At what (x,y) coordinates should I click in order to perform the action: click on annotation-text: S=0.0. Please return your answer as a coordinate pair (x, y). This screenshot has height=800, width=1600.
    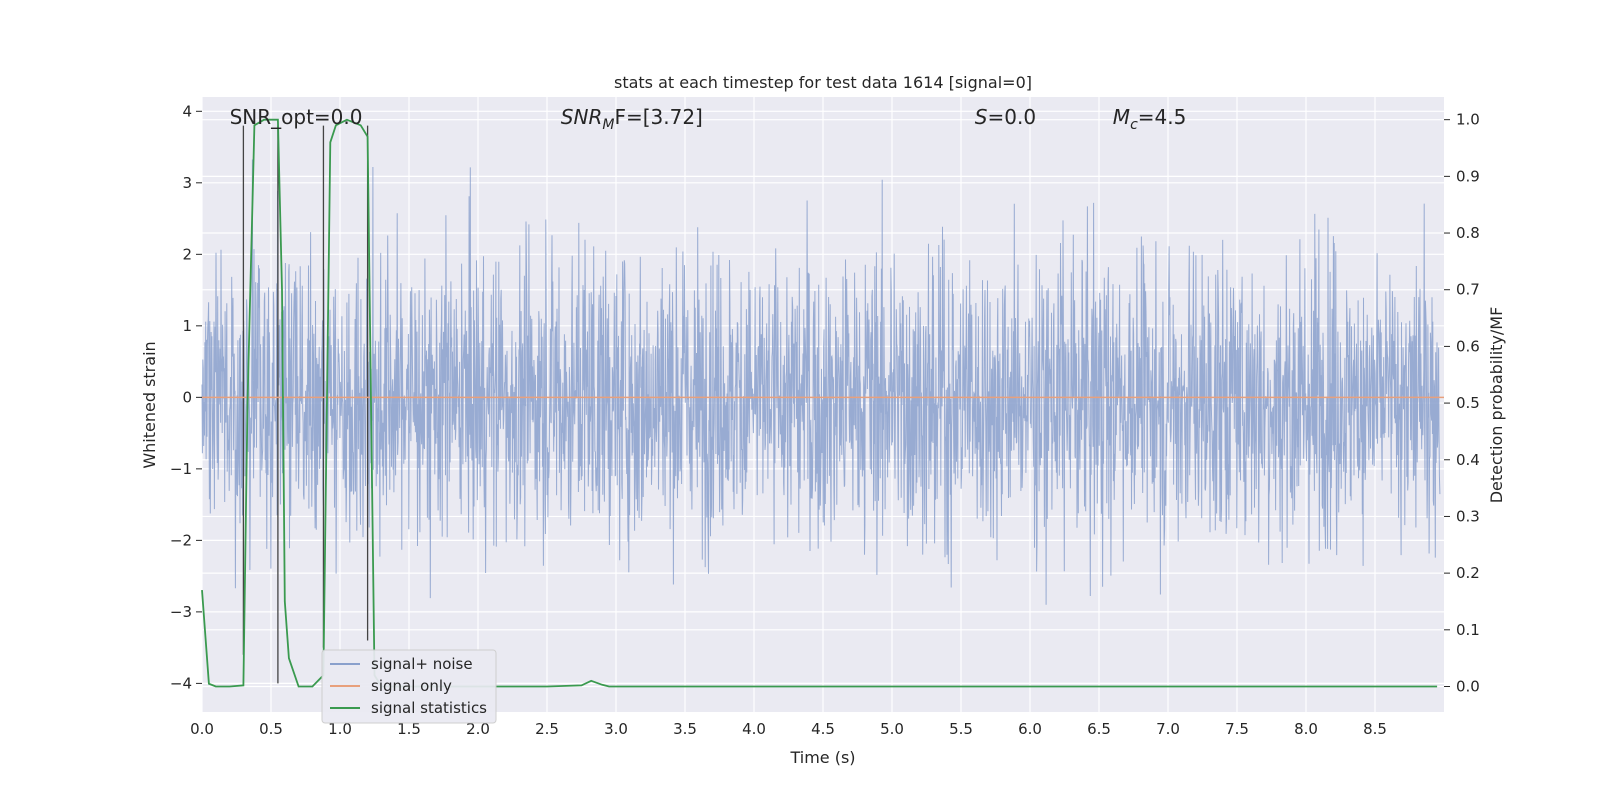
    Looking at the image, I should click on (1005, 117).